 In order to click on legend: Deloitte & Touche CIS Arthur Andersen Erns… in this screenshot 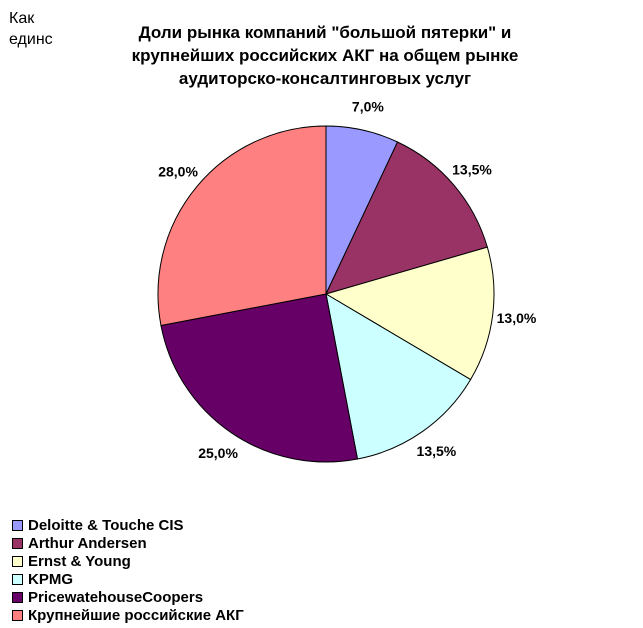, I will do `click(128, 570)`.